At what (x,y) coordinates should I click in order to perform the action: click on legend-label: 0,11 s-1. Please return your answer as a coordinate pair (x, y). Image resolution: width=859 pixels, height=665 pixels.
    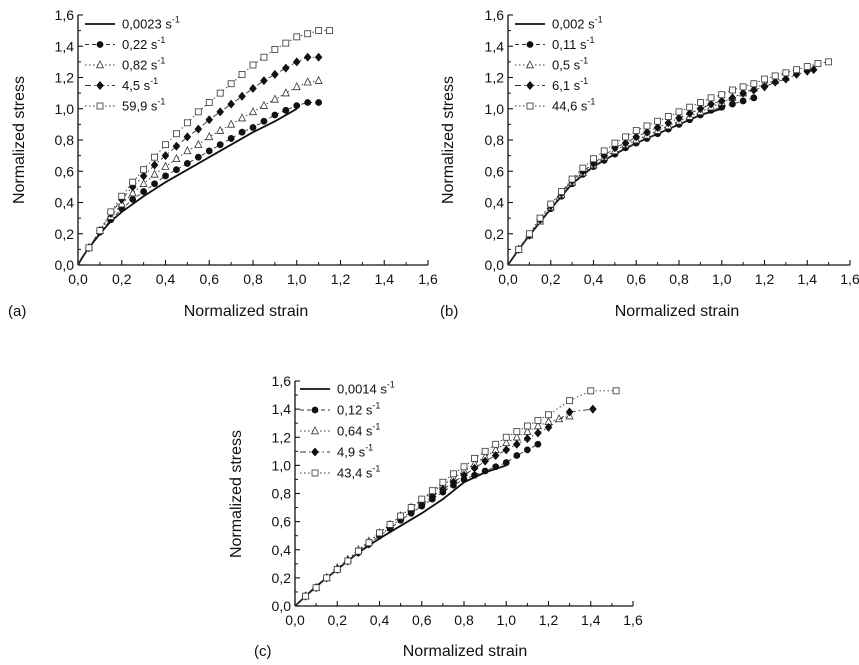
    Looking at the image, I should click on (573, 43).